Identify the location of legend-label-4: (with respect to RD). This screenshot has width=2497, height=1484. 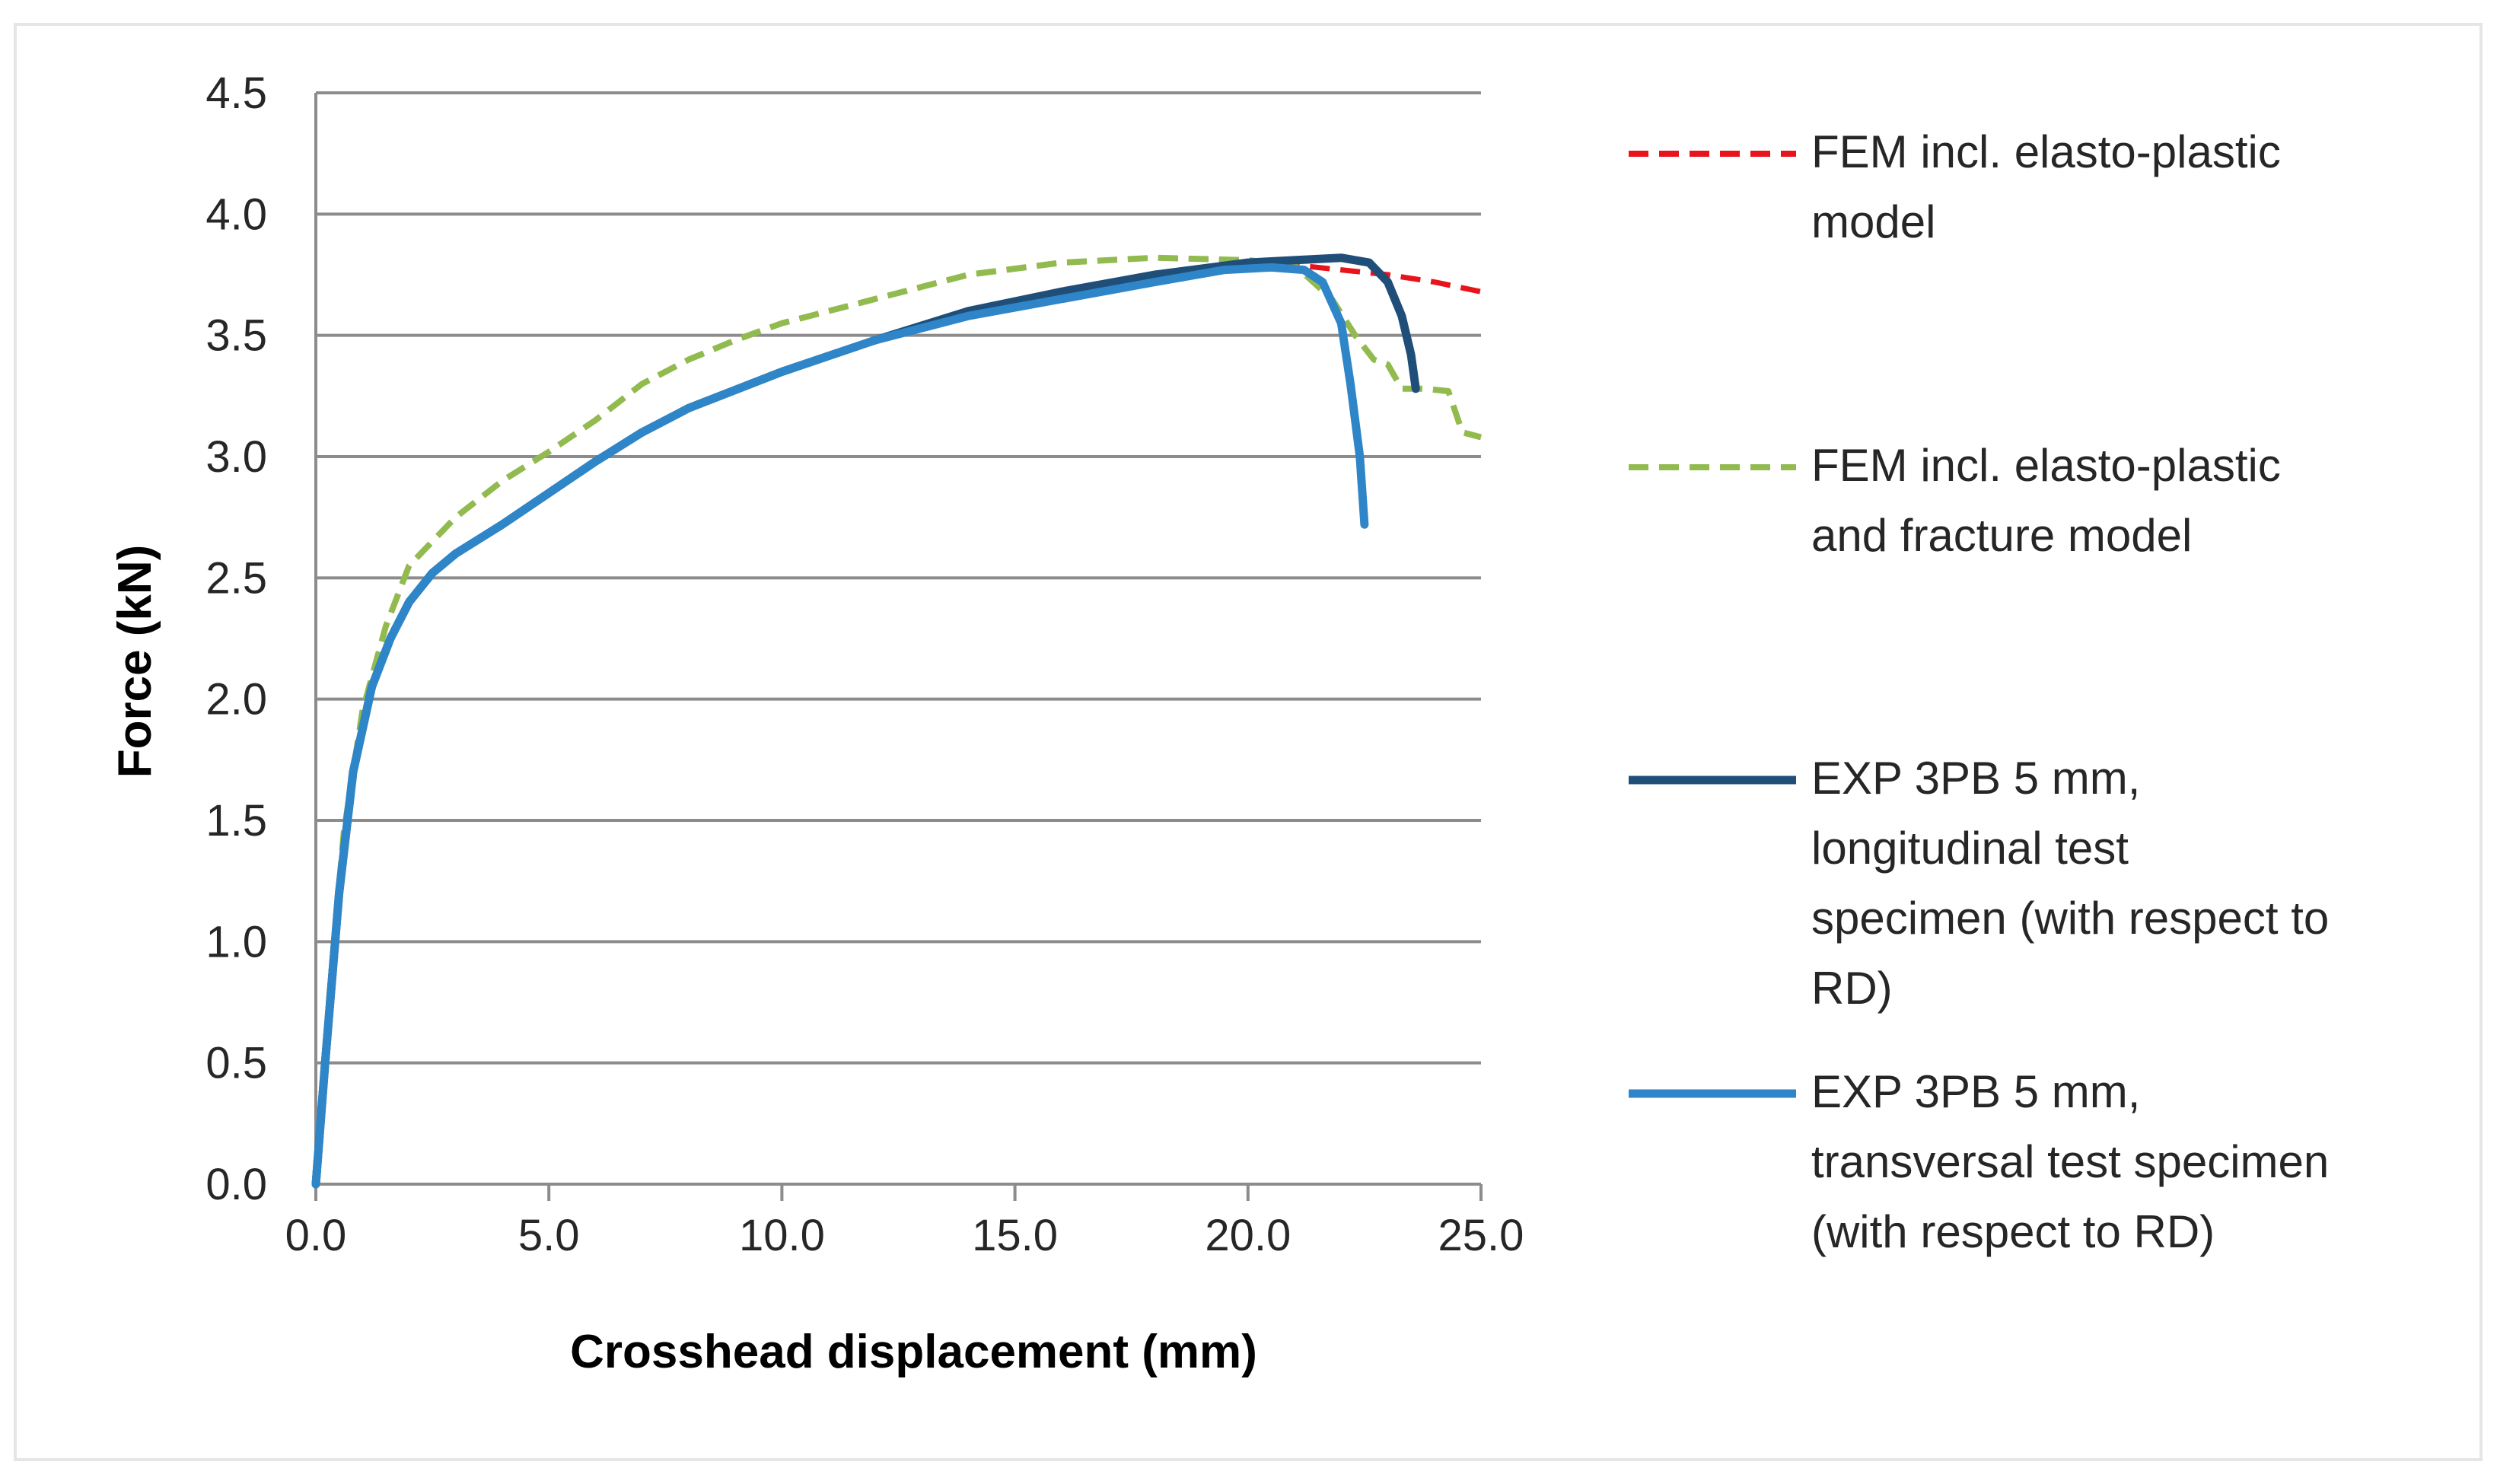
(2013, 1231).